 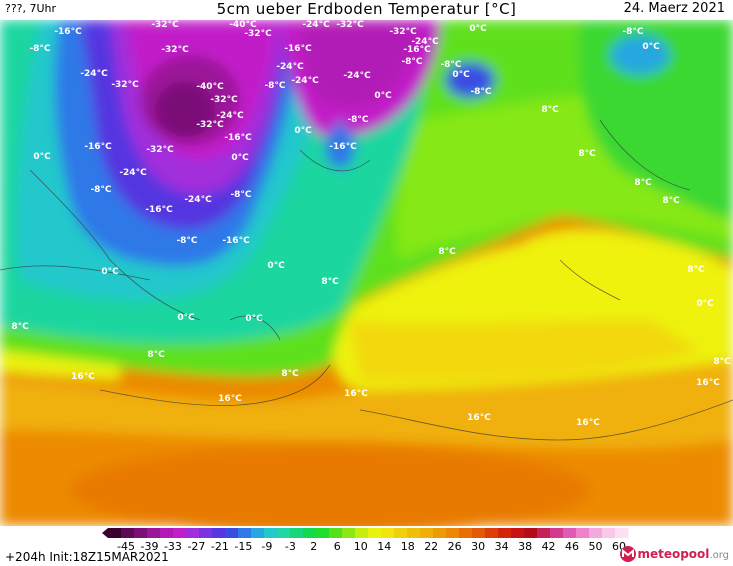 I want to click on color-scale-tick-label: 30, so click(x=478, y=546).